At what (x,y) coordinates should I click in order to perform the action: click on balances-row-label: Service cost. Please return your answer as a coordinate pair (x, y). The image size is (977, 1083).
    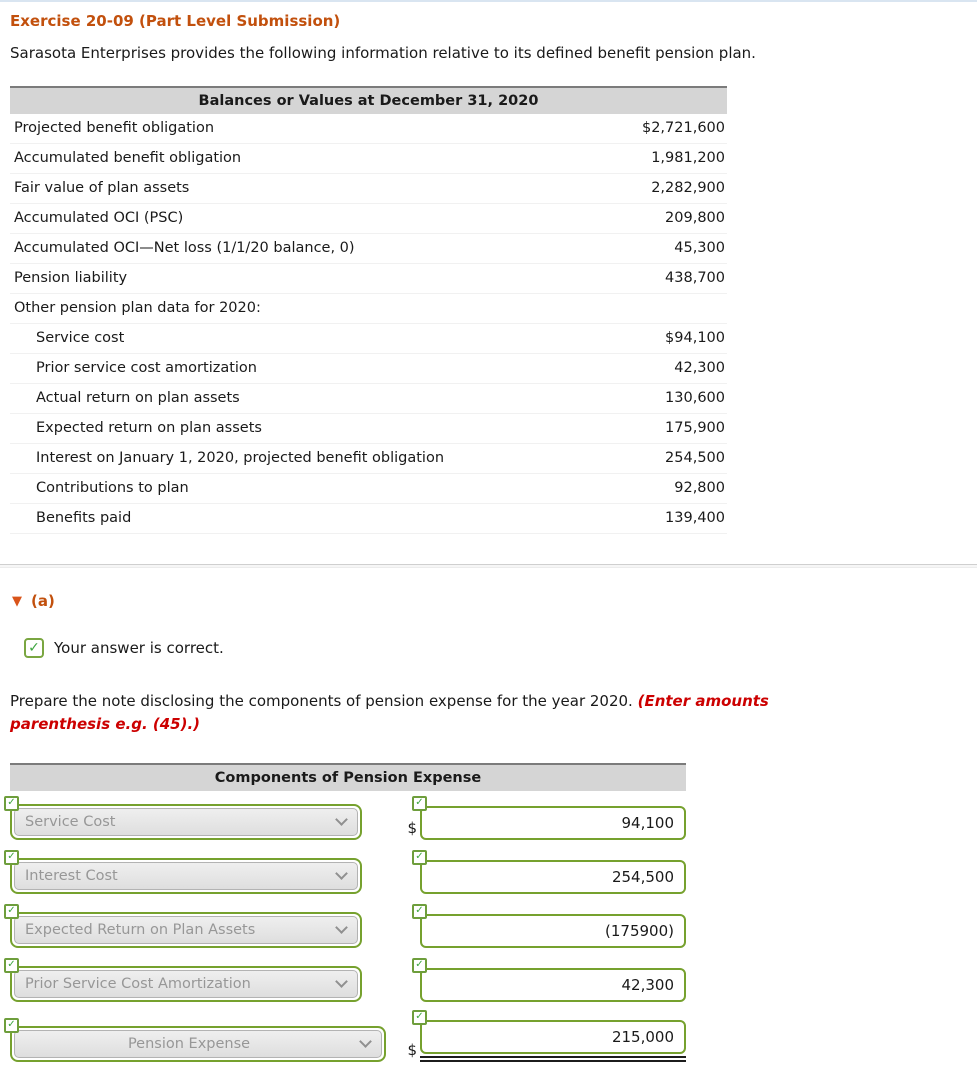
    Looking at the image, I should click on (80, 338).